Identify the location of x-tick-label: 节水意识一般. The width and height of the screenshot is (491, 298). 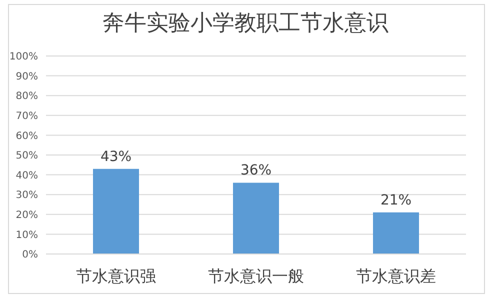
(256, 276).